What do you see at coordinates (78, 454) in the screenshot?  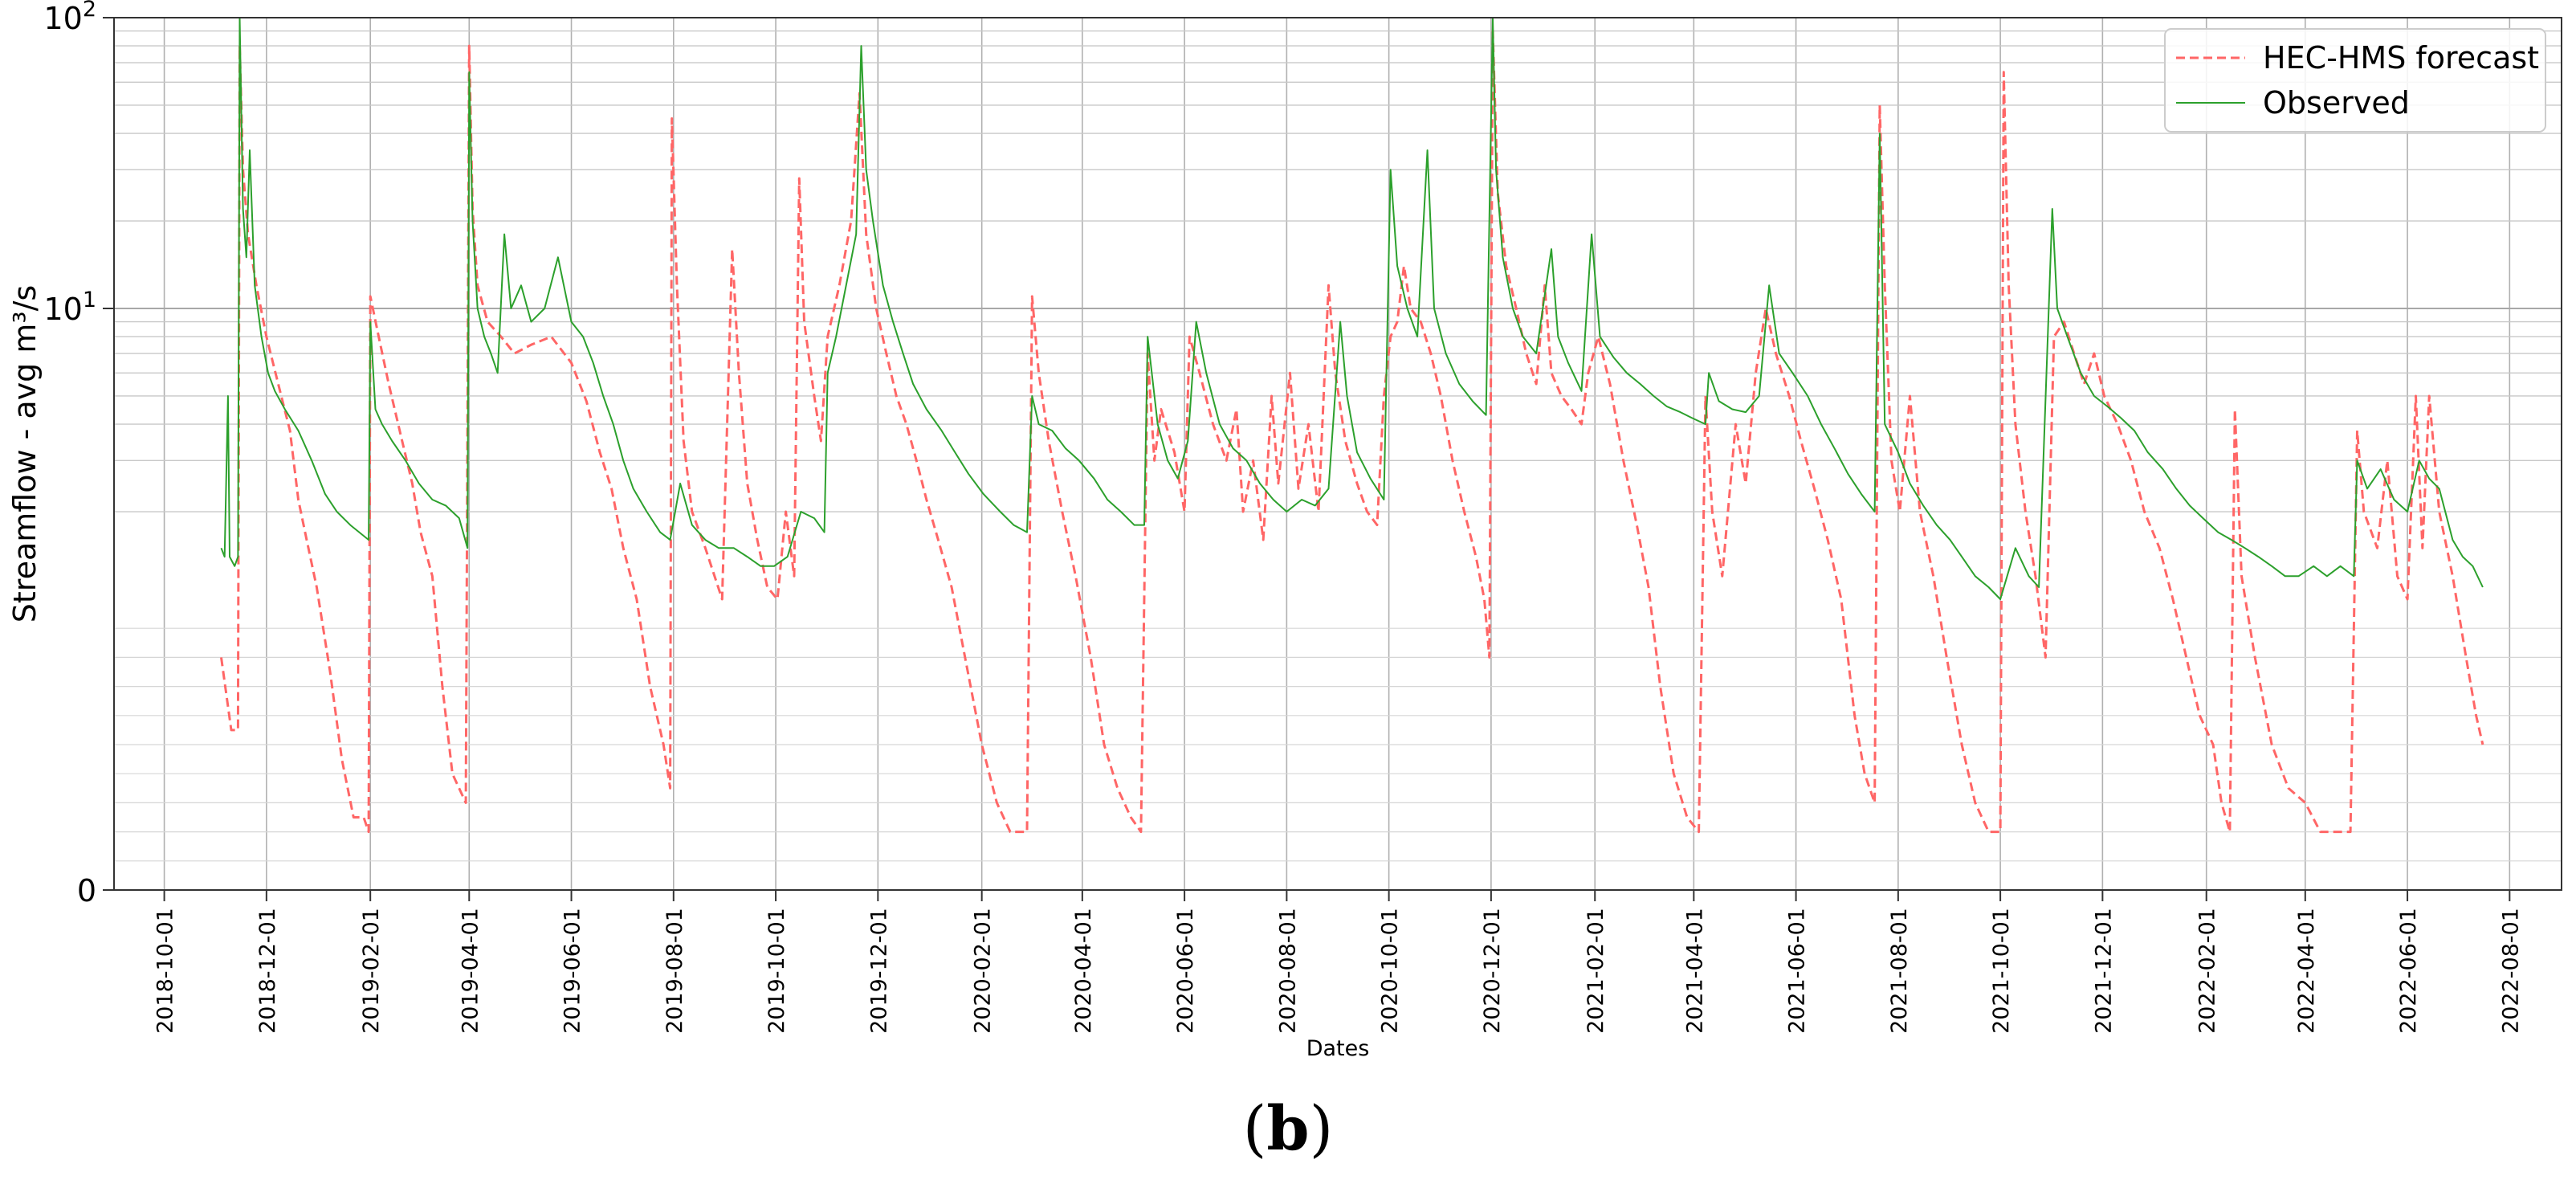 I see `y-axis: 0 101 102` at bounding box center [78, 454].